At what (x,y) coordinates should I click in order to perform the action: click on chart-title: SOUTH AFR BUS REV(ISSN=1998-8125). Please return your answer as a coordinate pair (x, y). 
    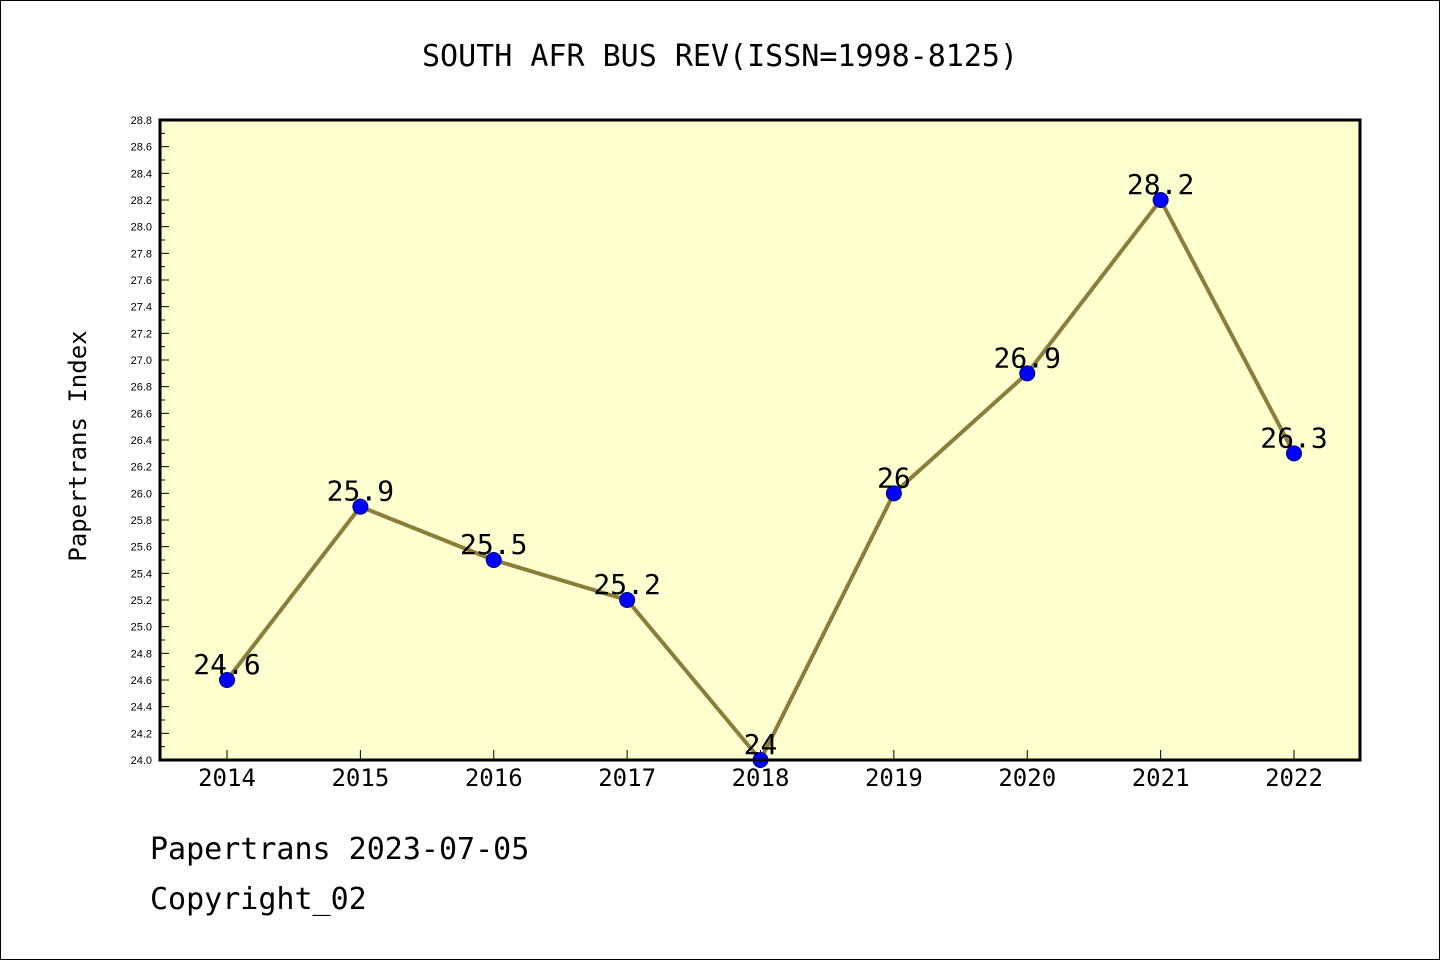
    Looking at the image, I should click on (720, 56).